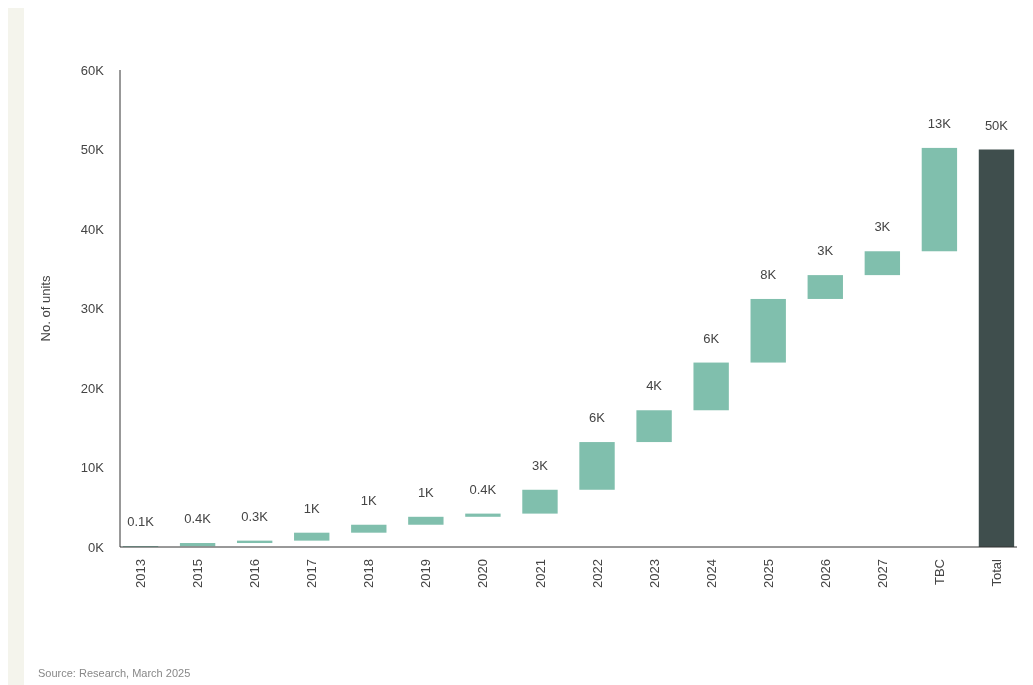 Image resolution: width=1033 pixels, height=685 pixels. Describe the element at coordinates (825, 573) in the screenshot. I see `x-tick-label: 2026` at that location.